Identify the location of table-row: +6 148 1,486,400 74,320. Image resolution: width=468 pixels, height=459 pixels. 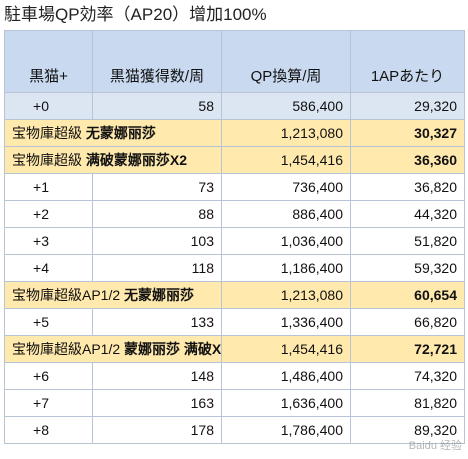
(234, 376).